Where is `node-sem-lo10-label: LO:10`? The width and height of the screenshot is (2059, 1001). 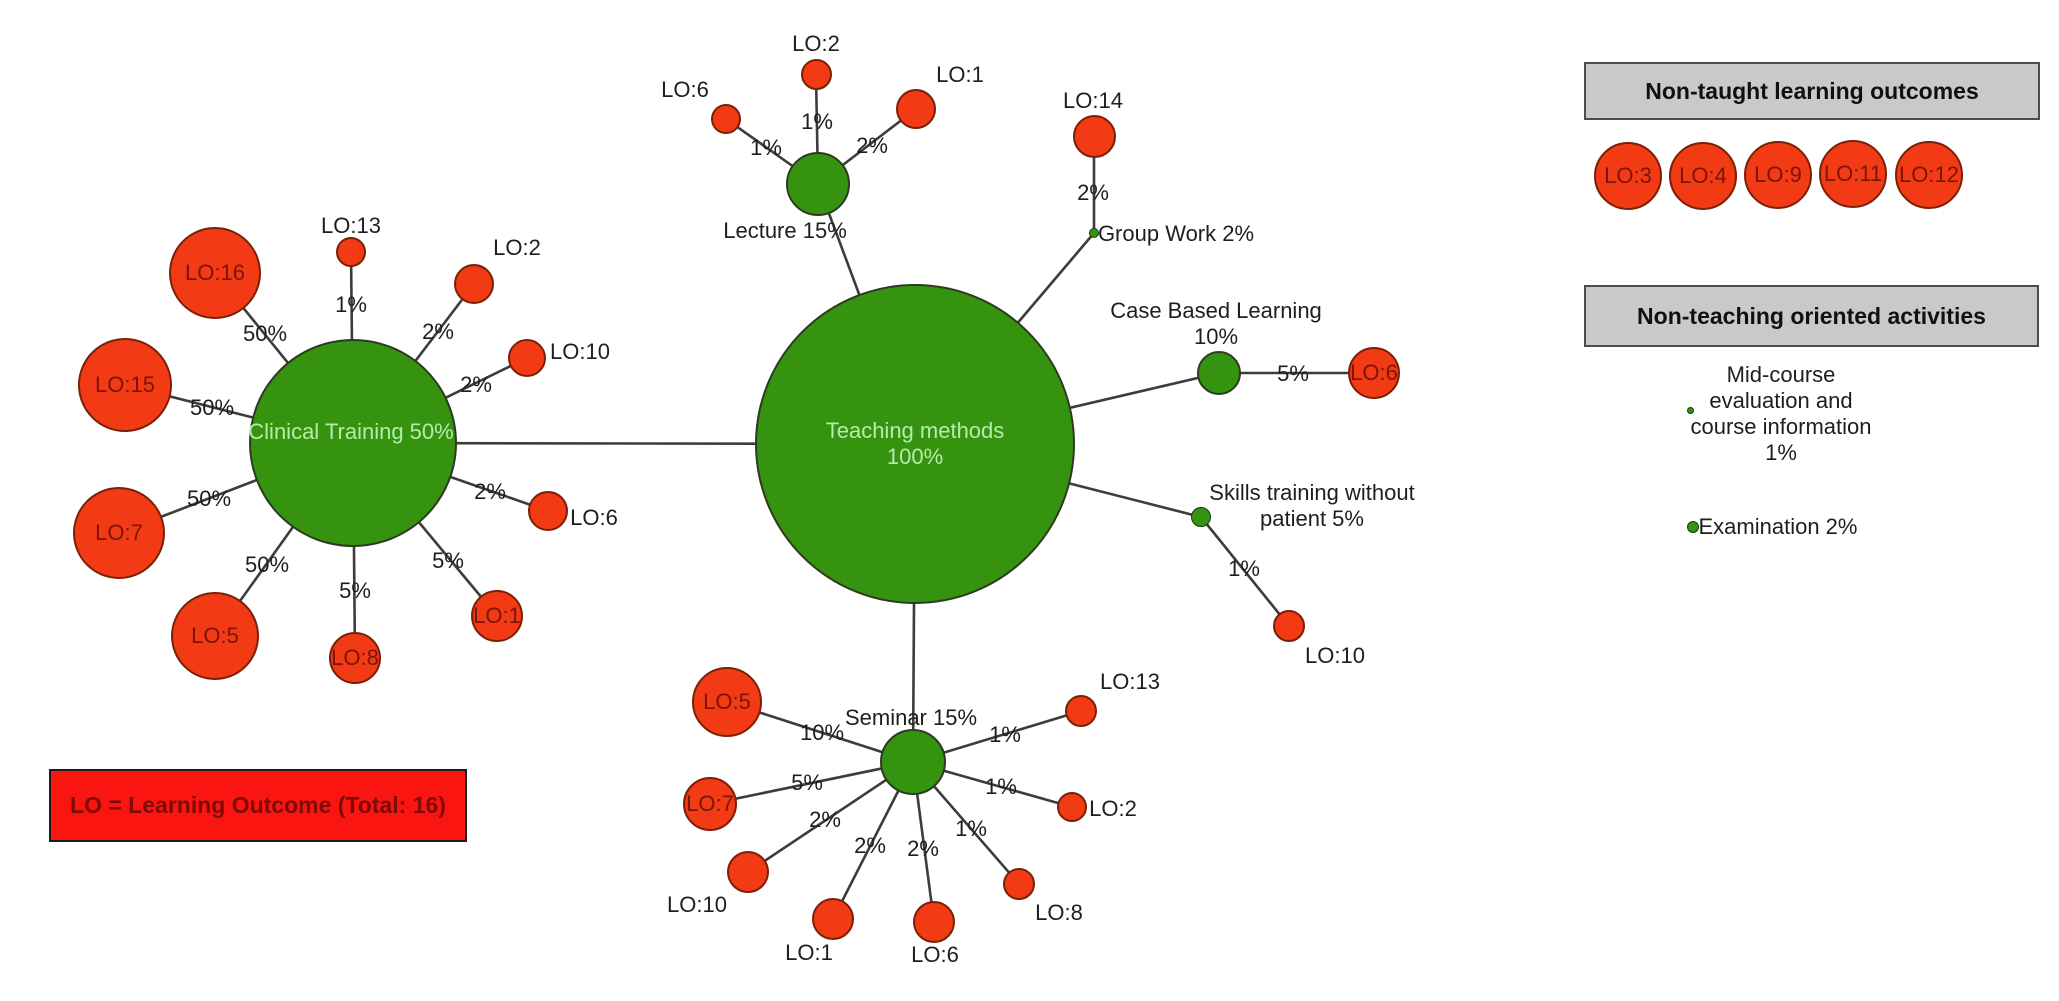
node-sem-lo10-label: LO:10 is located at coordinates (697, 904).